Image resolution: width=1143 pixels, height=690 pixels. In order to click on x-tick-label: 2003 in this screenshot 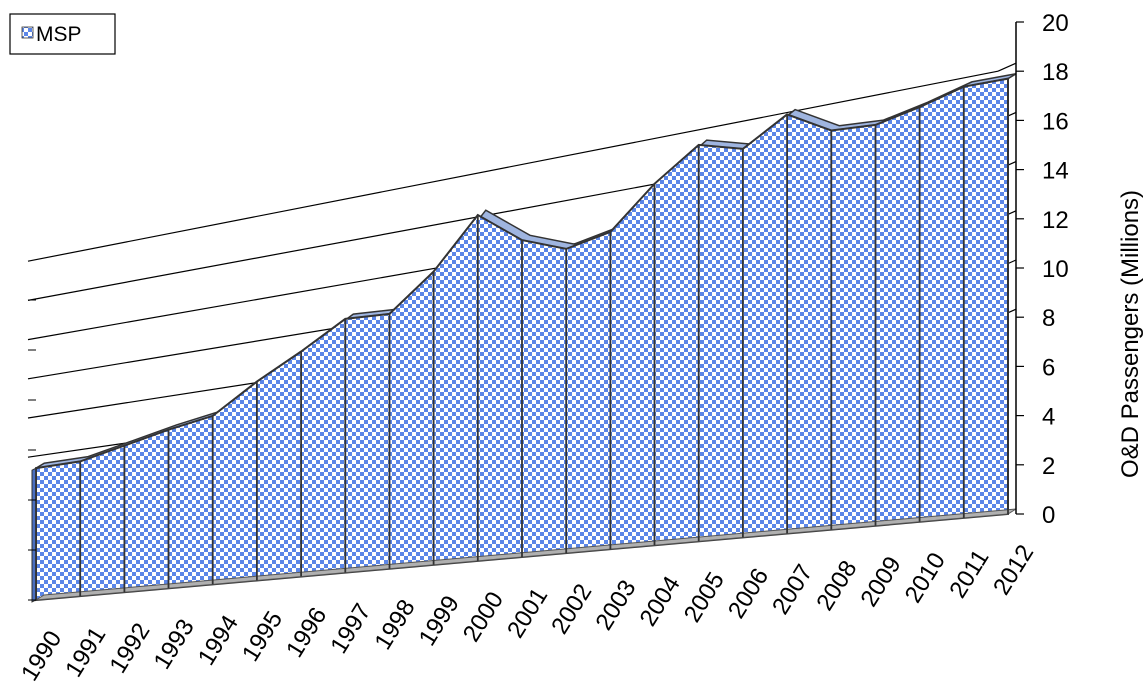, I will do `click(615, 605)`.